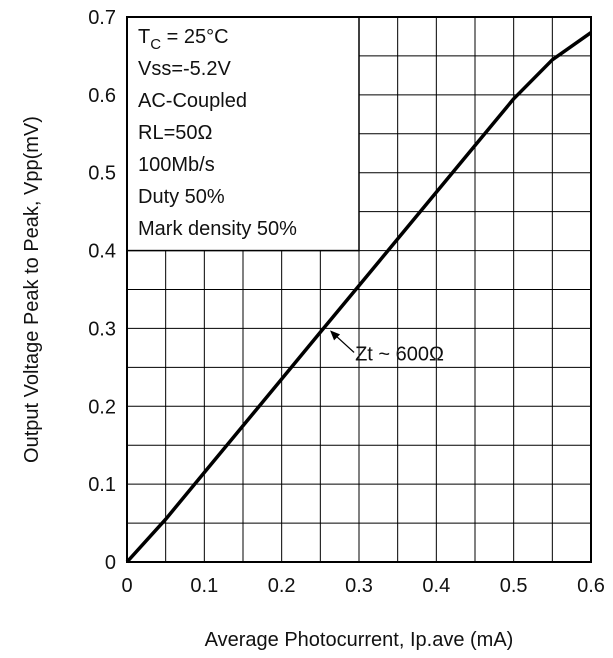 The height and width of the screenshot is (658, 613). Describe the element at coordinates (155, 44) in the screenshot. I see `condition-tc-sub: C` at that location.